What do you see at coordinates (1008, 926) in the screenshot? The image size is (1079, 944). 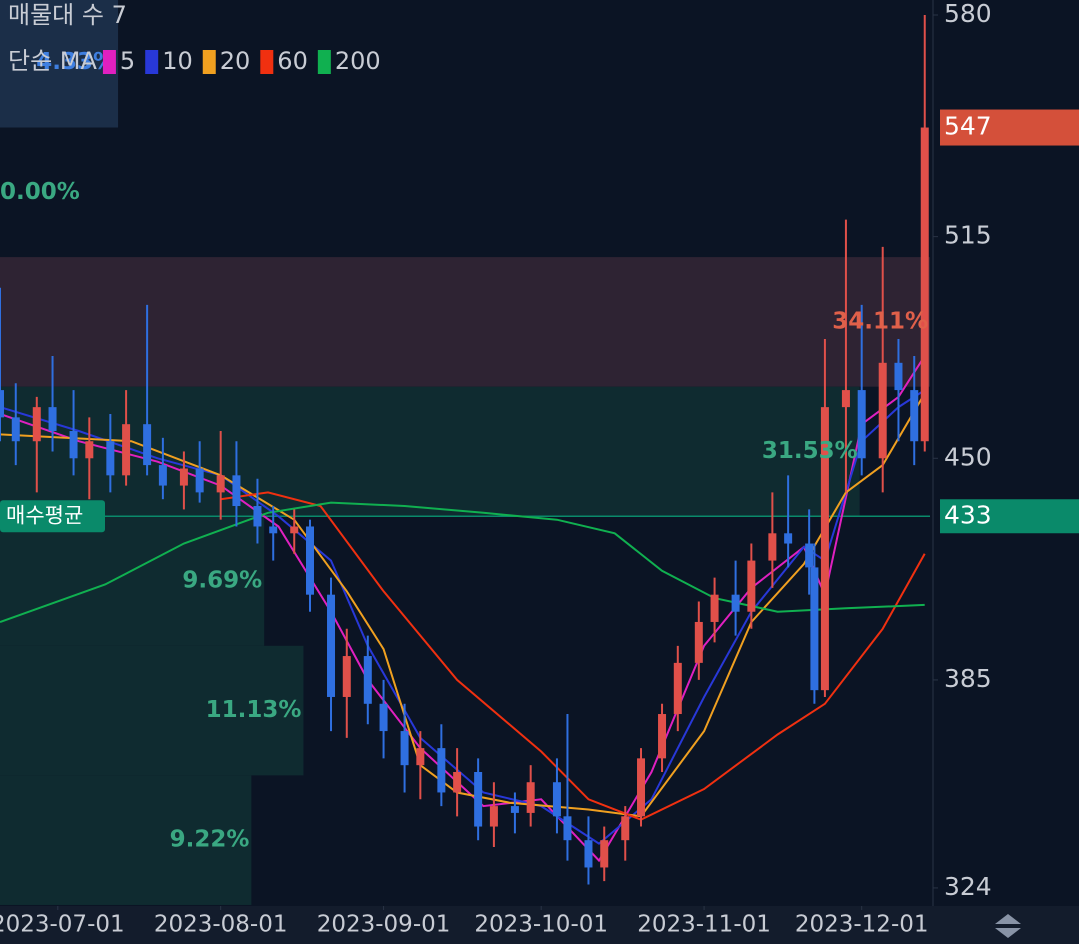 I see `scroll-icon` at bounding box center [1008, 926].